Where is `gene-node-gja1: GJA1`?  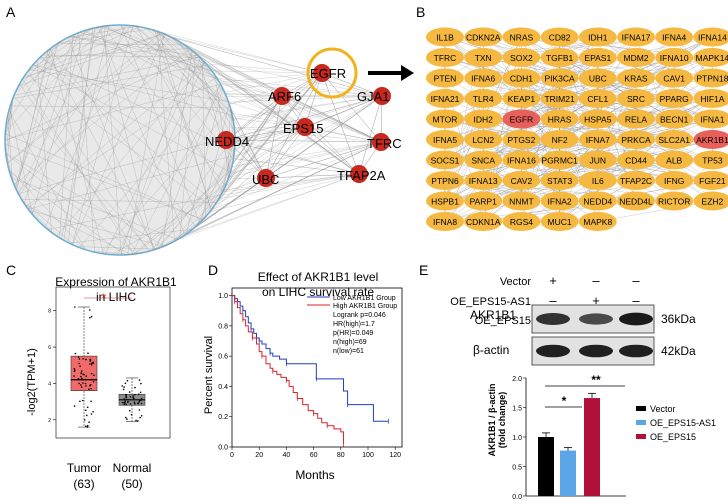
gene-node-gja1: GJA1 is located at coordinates (374, 96).